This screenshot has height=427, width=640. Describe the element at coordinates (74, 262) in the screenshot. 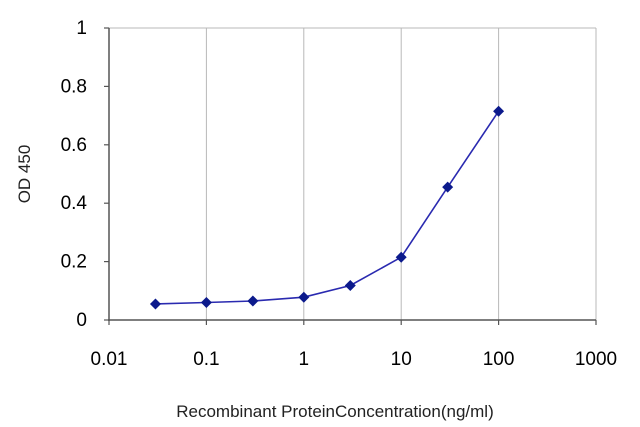

I see `y-tick-label-1: 0.2` at that location.